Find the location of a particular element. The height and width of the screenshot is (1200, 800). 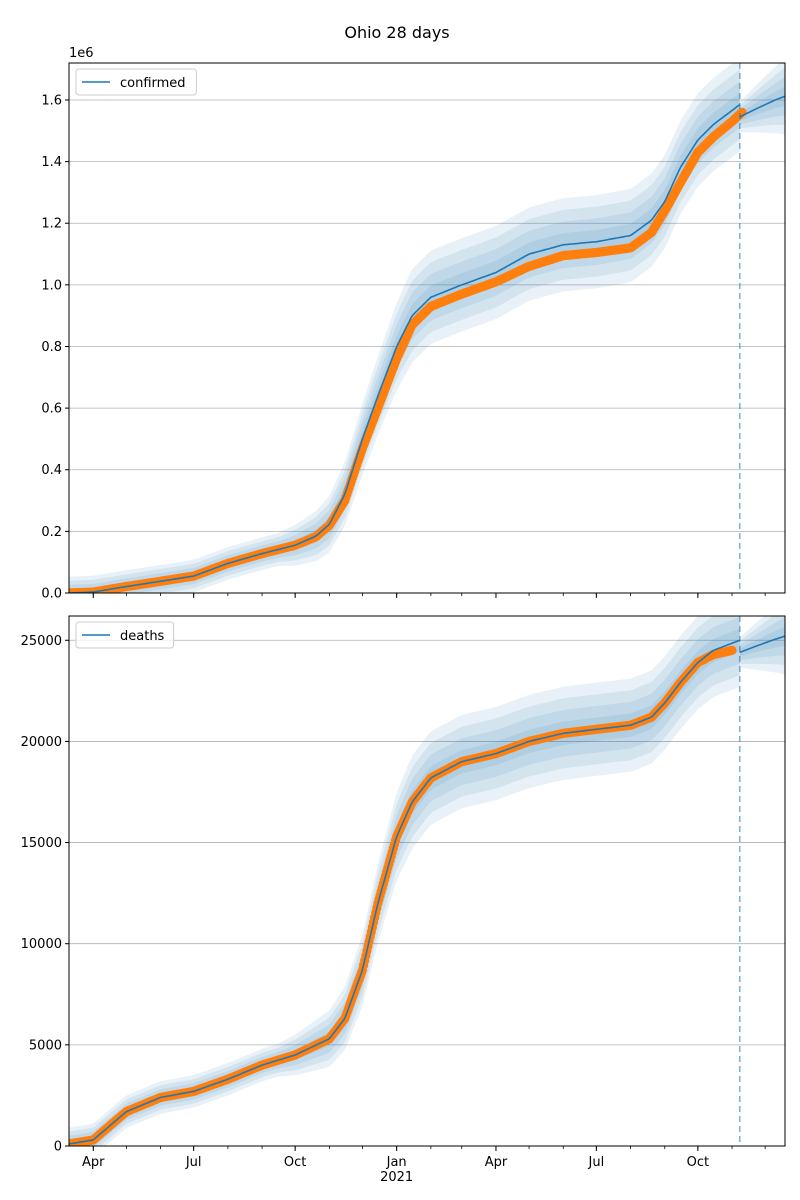

legend-label: confirmed is located at coordinates (153, 83).